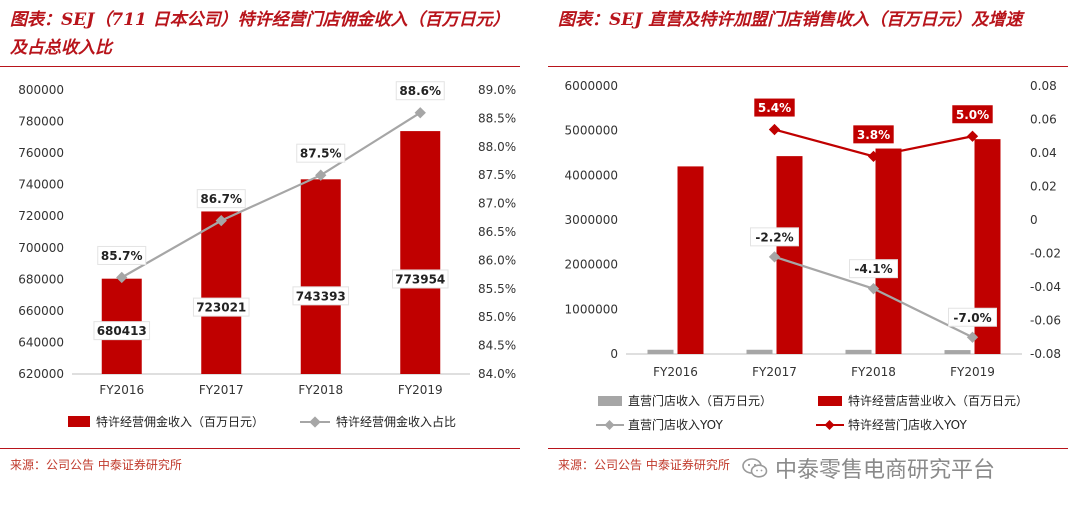  Describe the element at coordinates (609, 425) in the screenshot. I see `legend-direct-yoy-marker` at that location.